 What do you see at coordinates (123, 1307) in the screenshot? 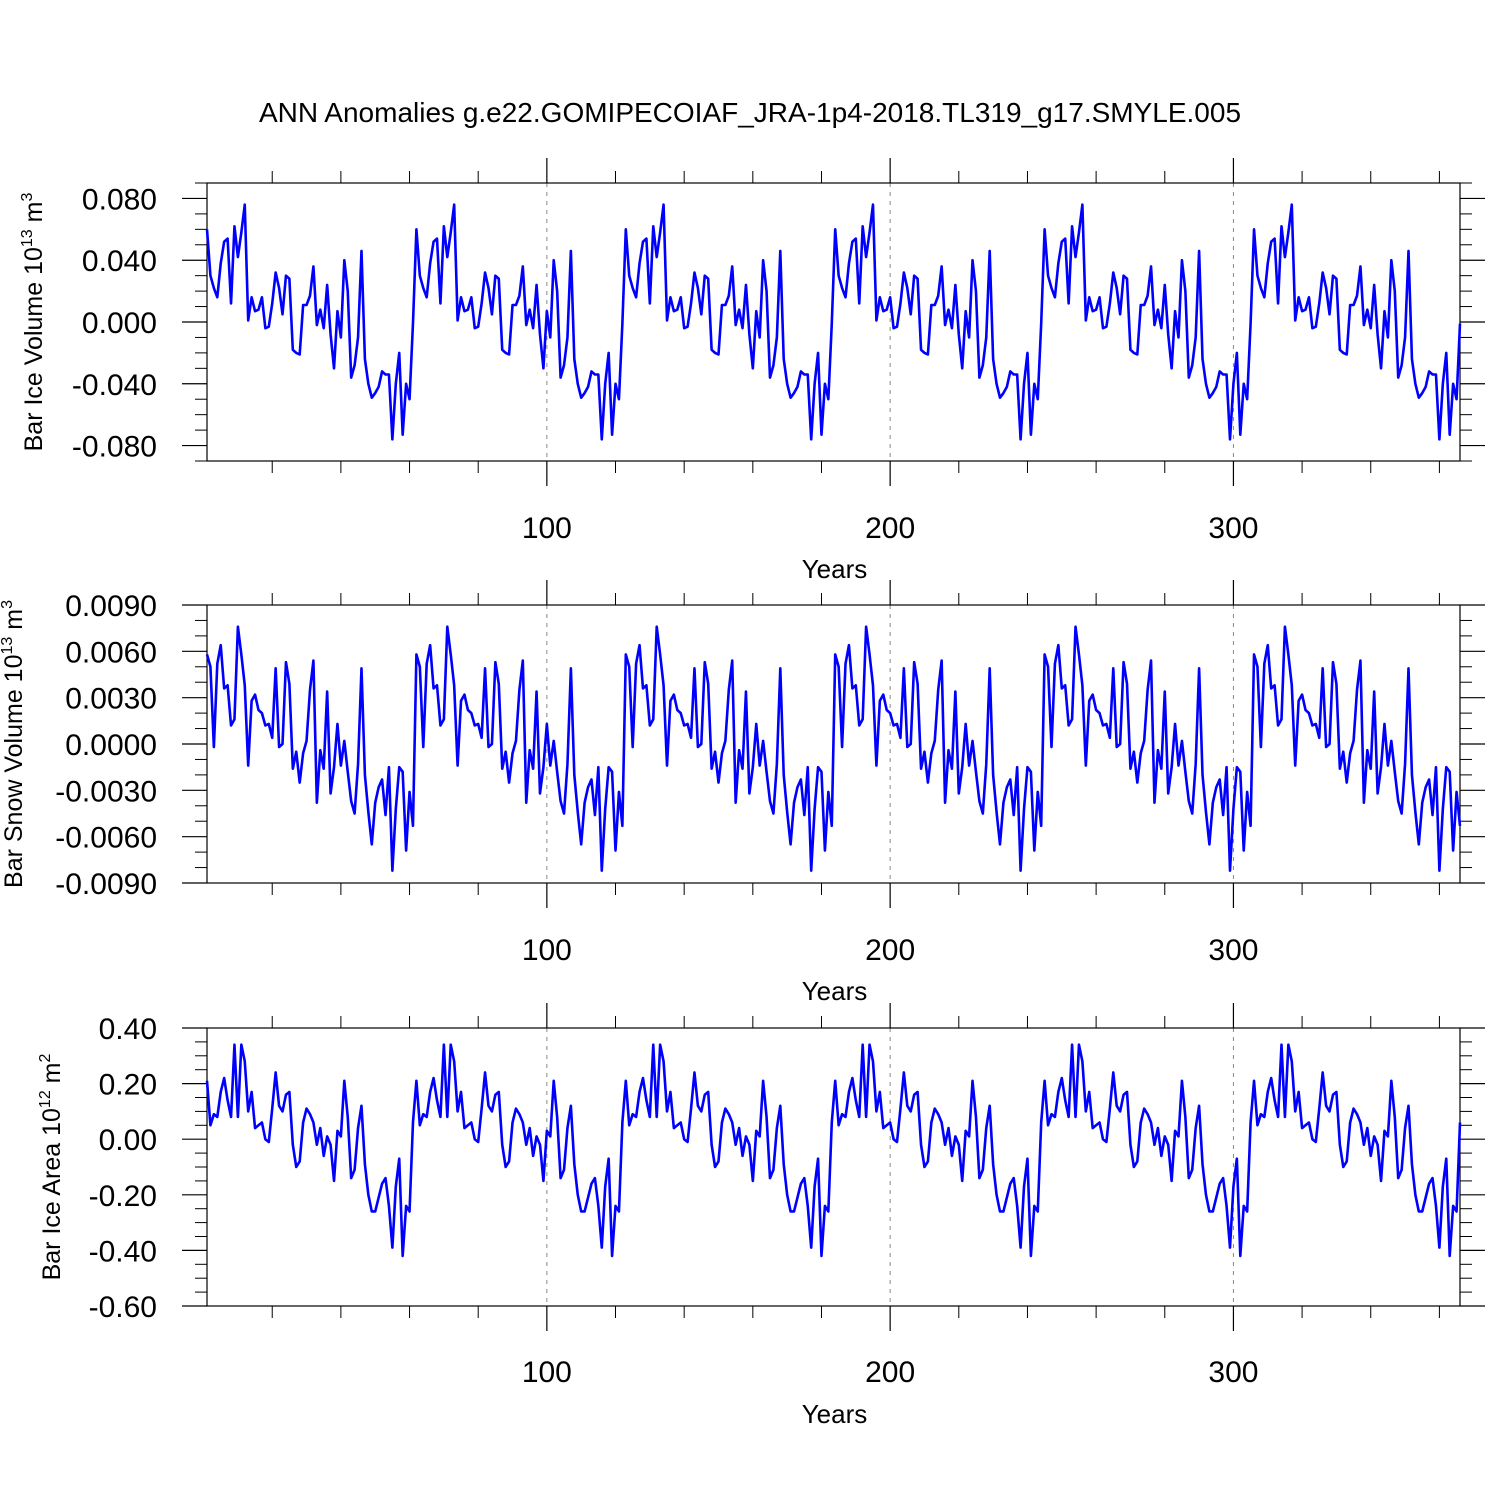
I see `y-tick-label: -0.60` at bounding box center [123, 1307].